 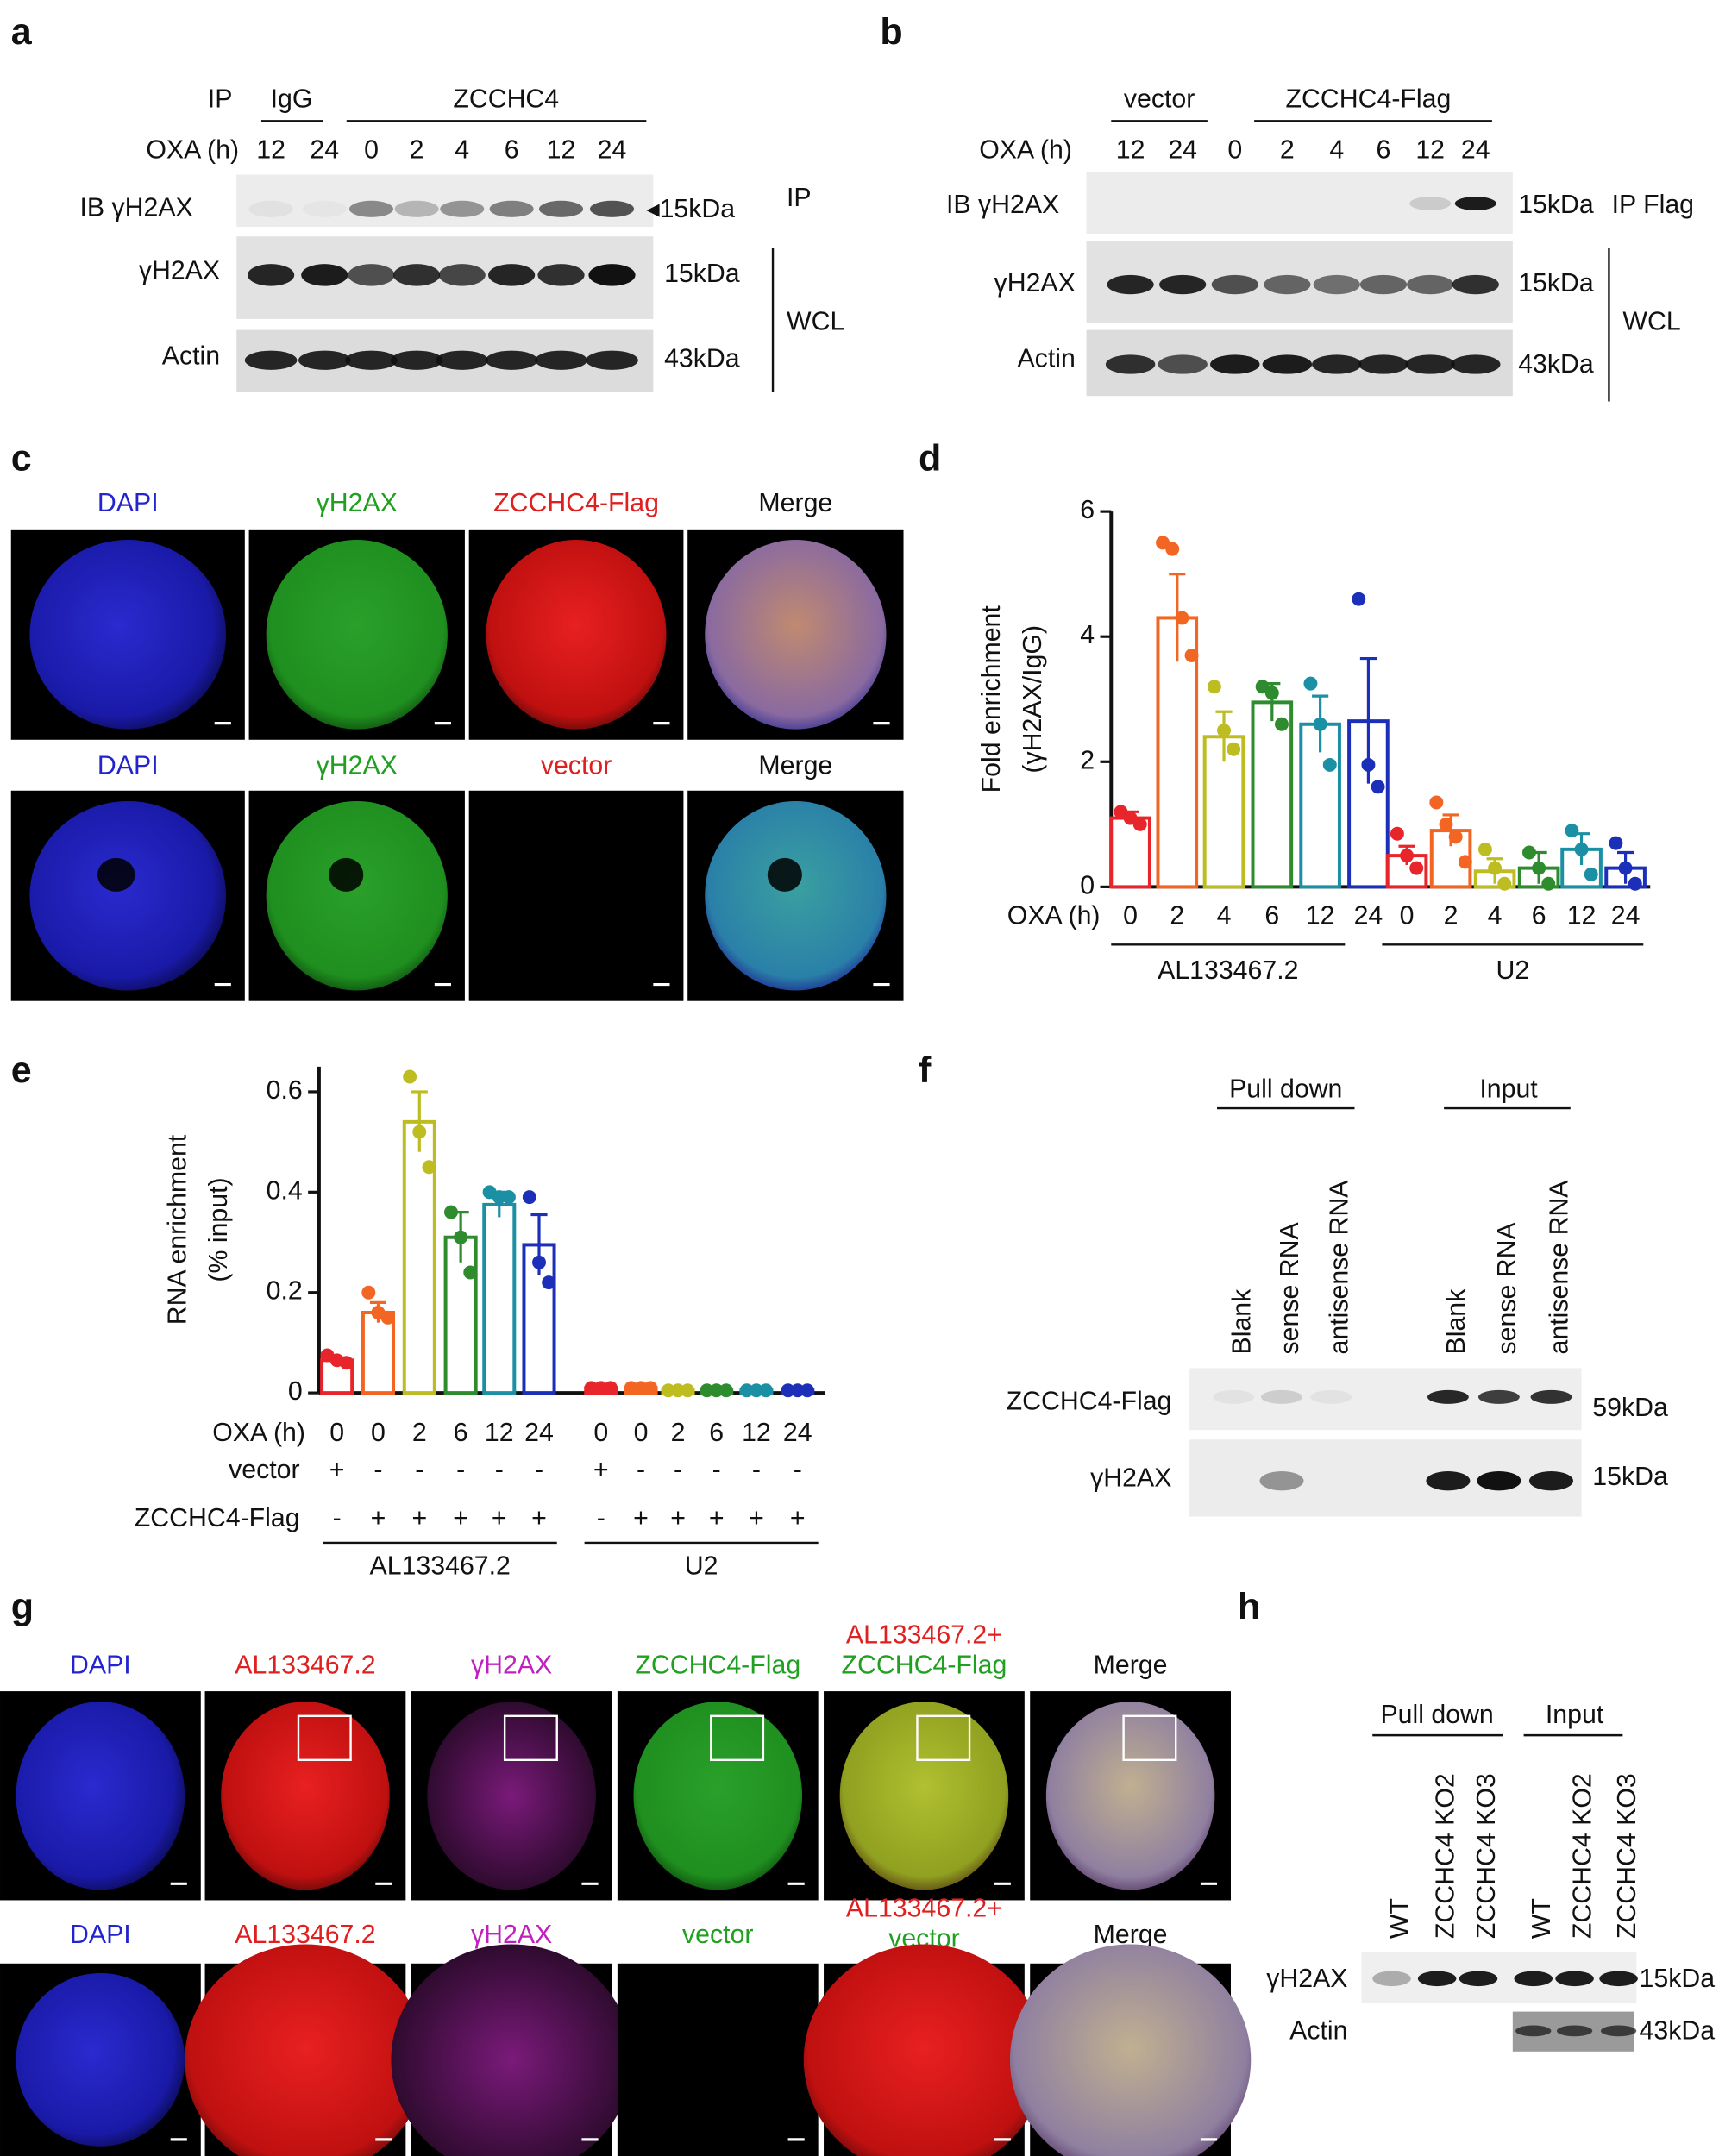 What do you see at coordinates (22, 32) in the screenshot?
I see `panel-label: a` at bounding box center [22, 32].